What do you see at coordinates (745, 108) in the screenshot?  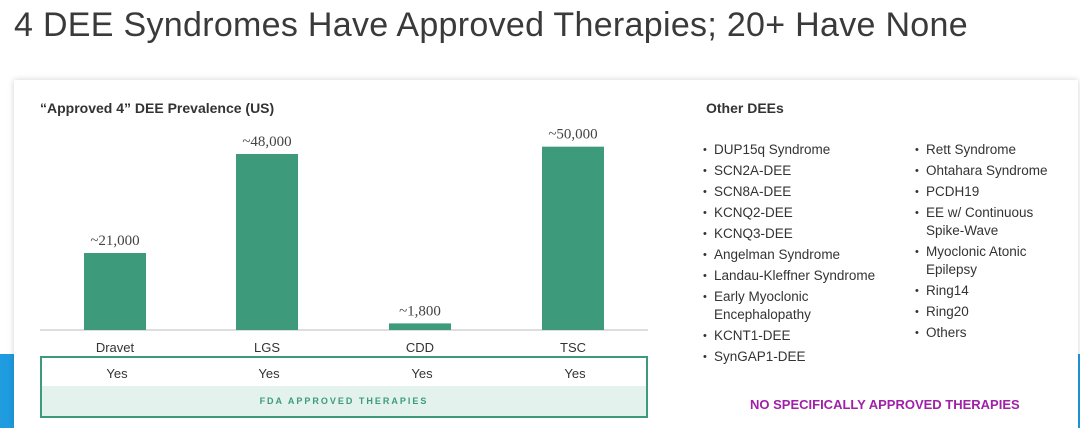 I see `other-dees-title: Other DEEs` at bounding box center [745, 108].